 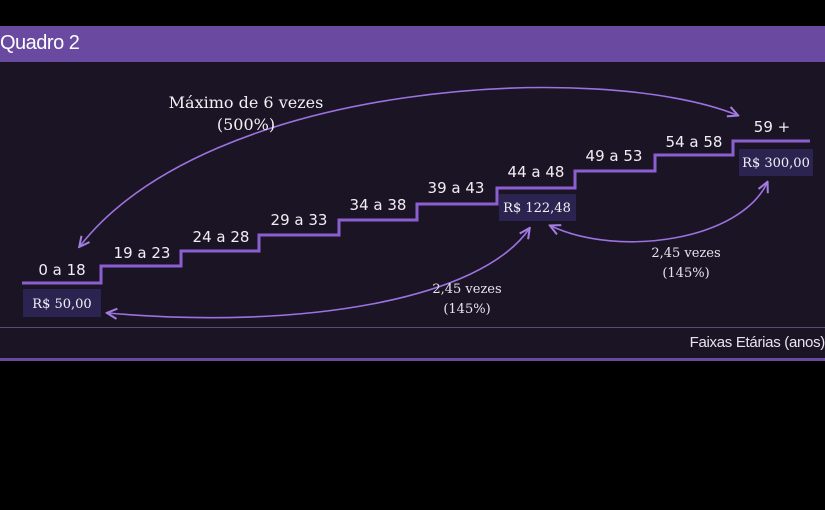 I want to click on age-band-label: 34 a 38, so click(x=378, y=205).